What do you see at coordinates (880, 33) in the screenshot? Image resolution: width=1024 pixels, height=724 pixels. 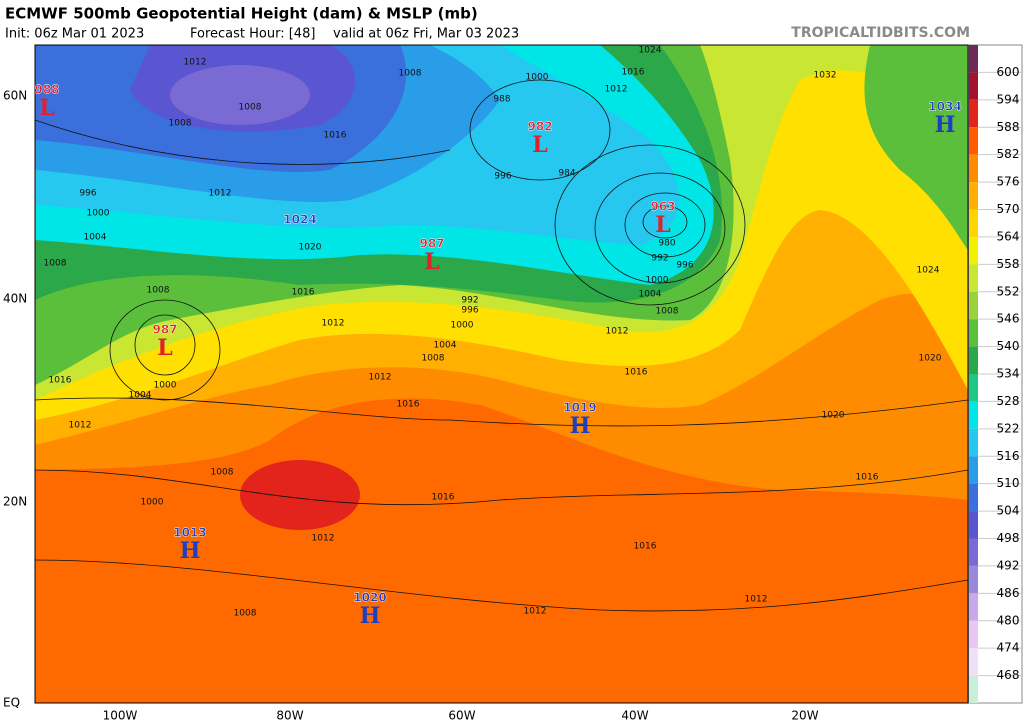 I see `site-name: TROPICALTIDBITS.COM` at bounding box center [880, 33].